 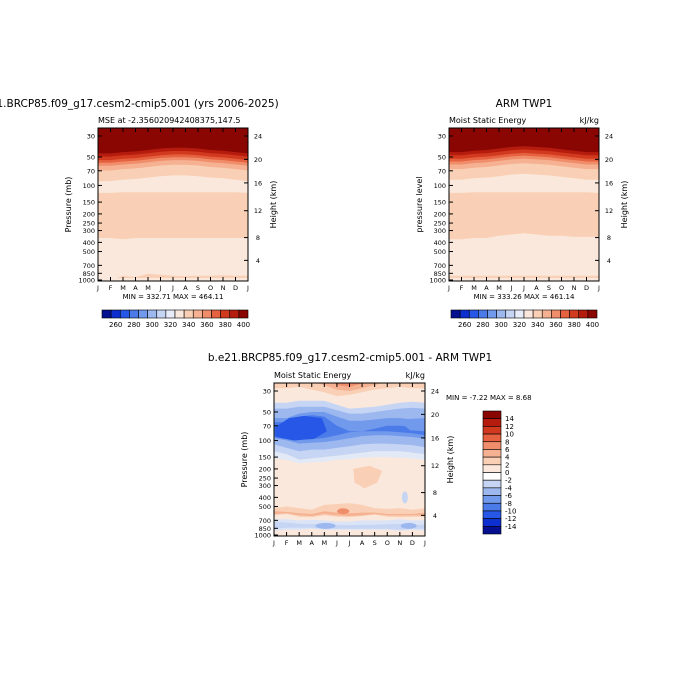 I want to click on x-tick-label: S, so click(x=375, y=543).